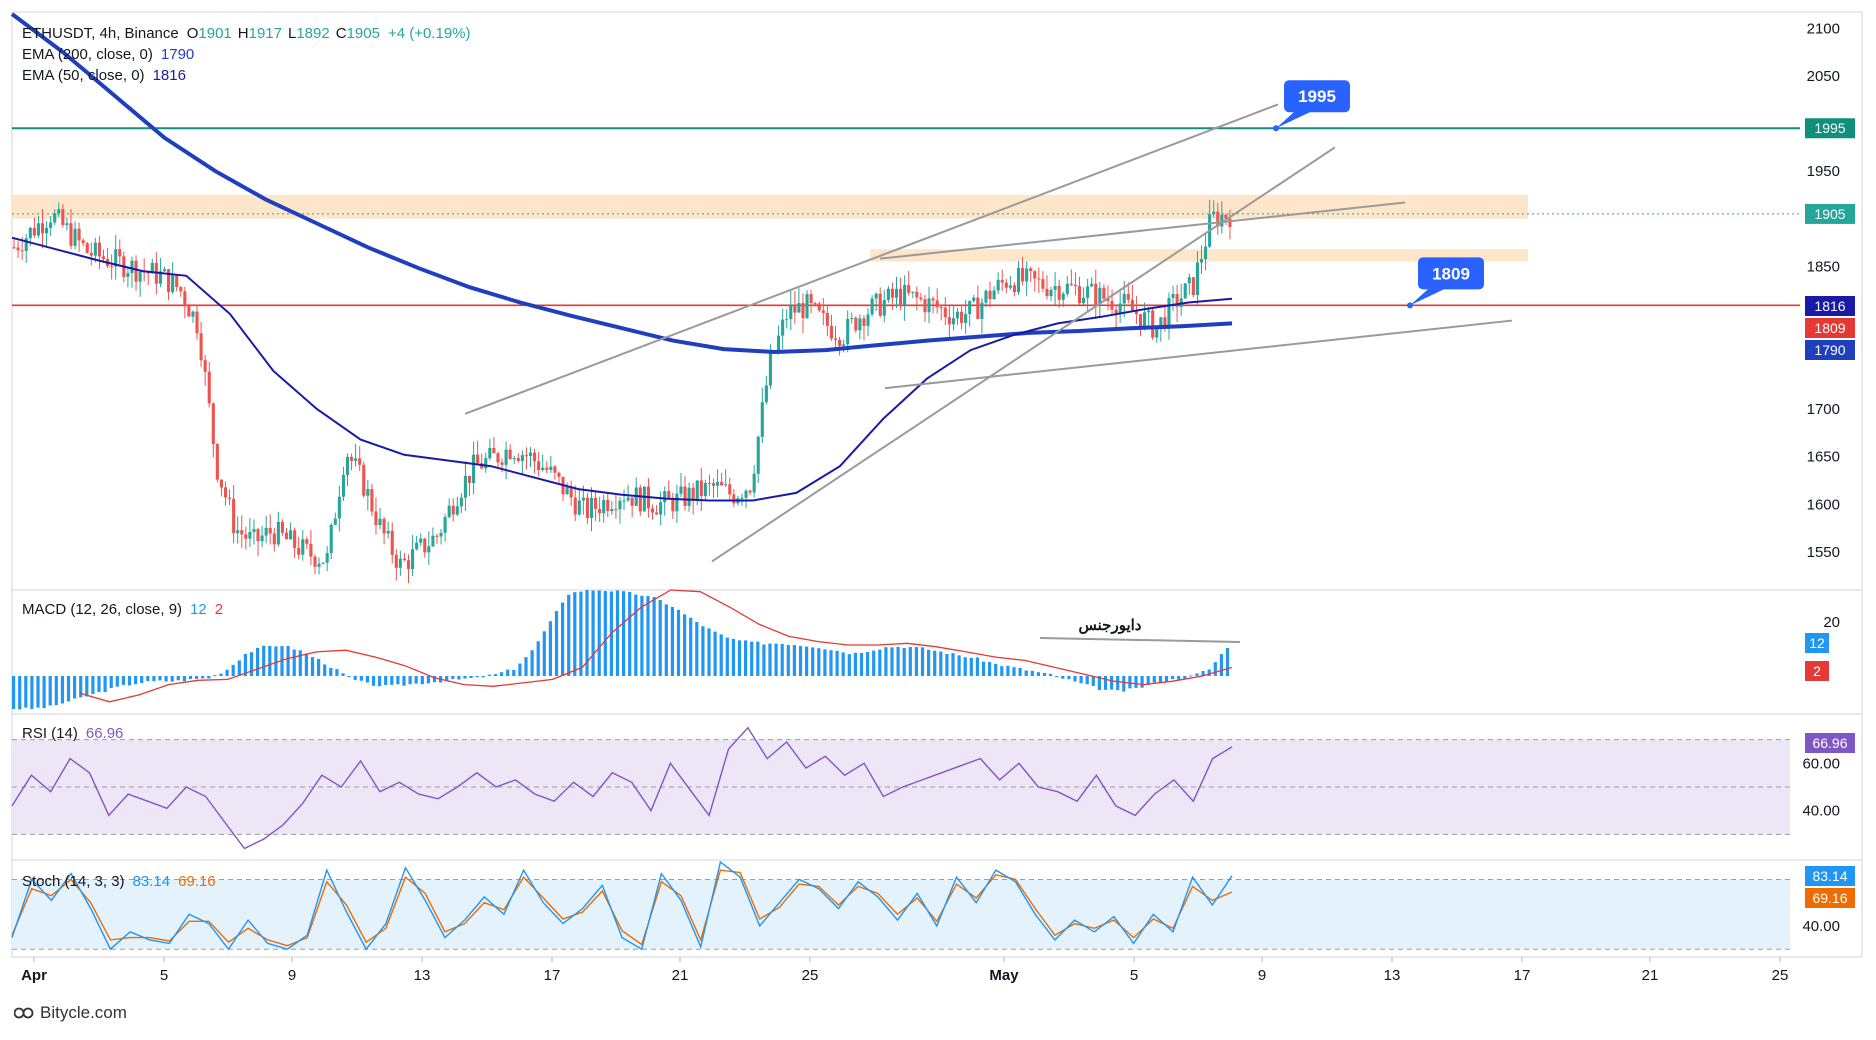  I want to click on macd-value: 12, so click(198, 609).